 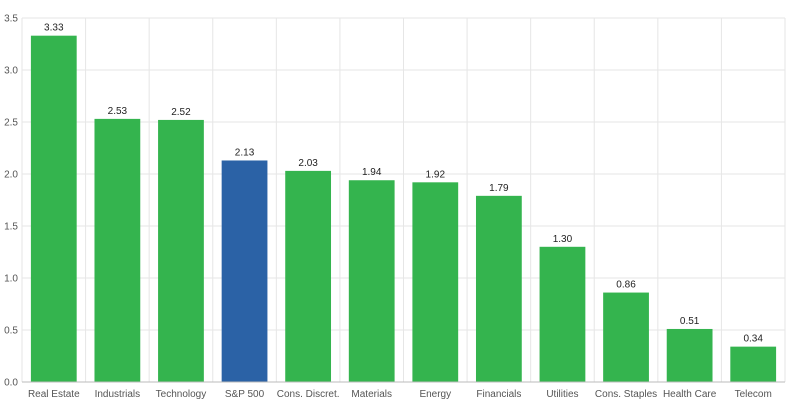 What do you see at coordinates (181, 112) in the screenshot?
I see `data-label: 2.52` at bounding box center [181, 112].